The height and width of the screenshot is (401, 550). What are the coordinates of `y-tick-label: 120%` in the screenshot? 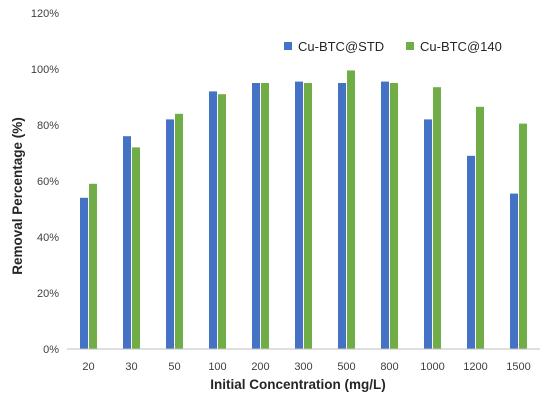 It's located at (45, 14).